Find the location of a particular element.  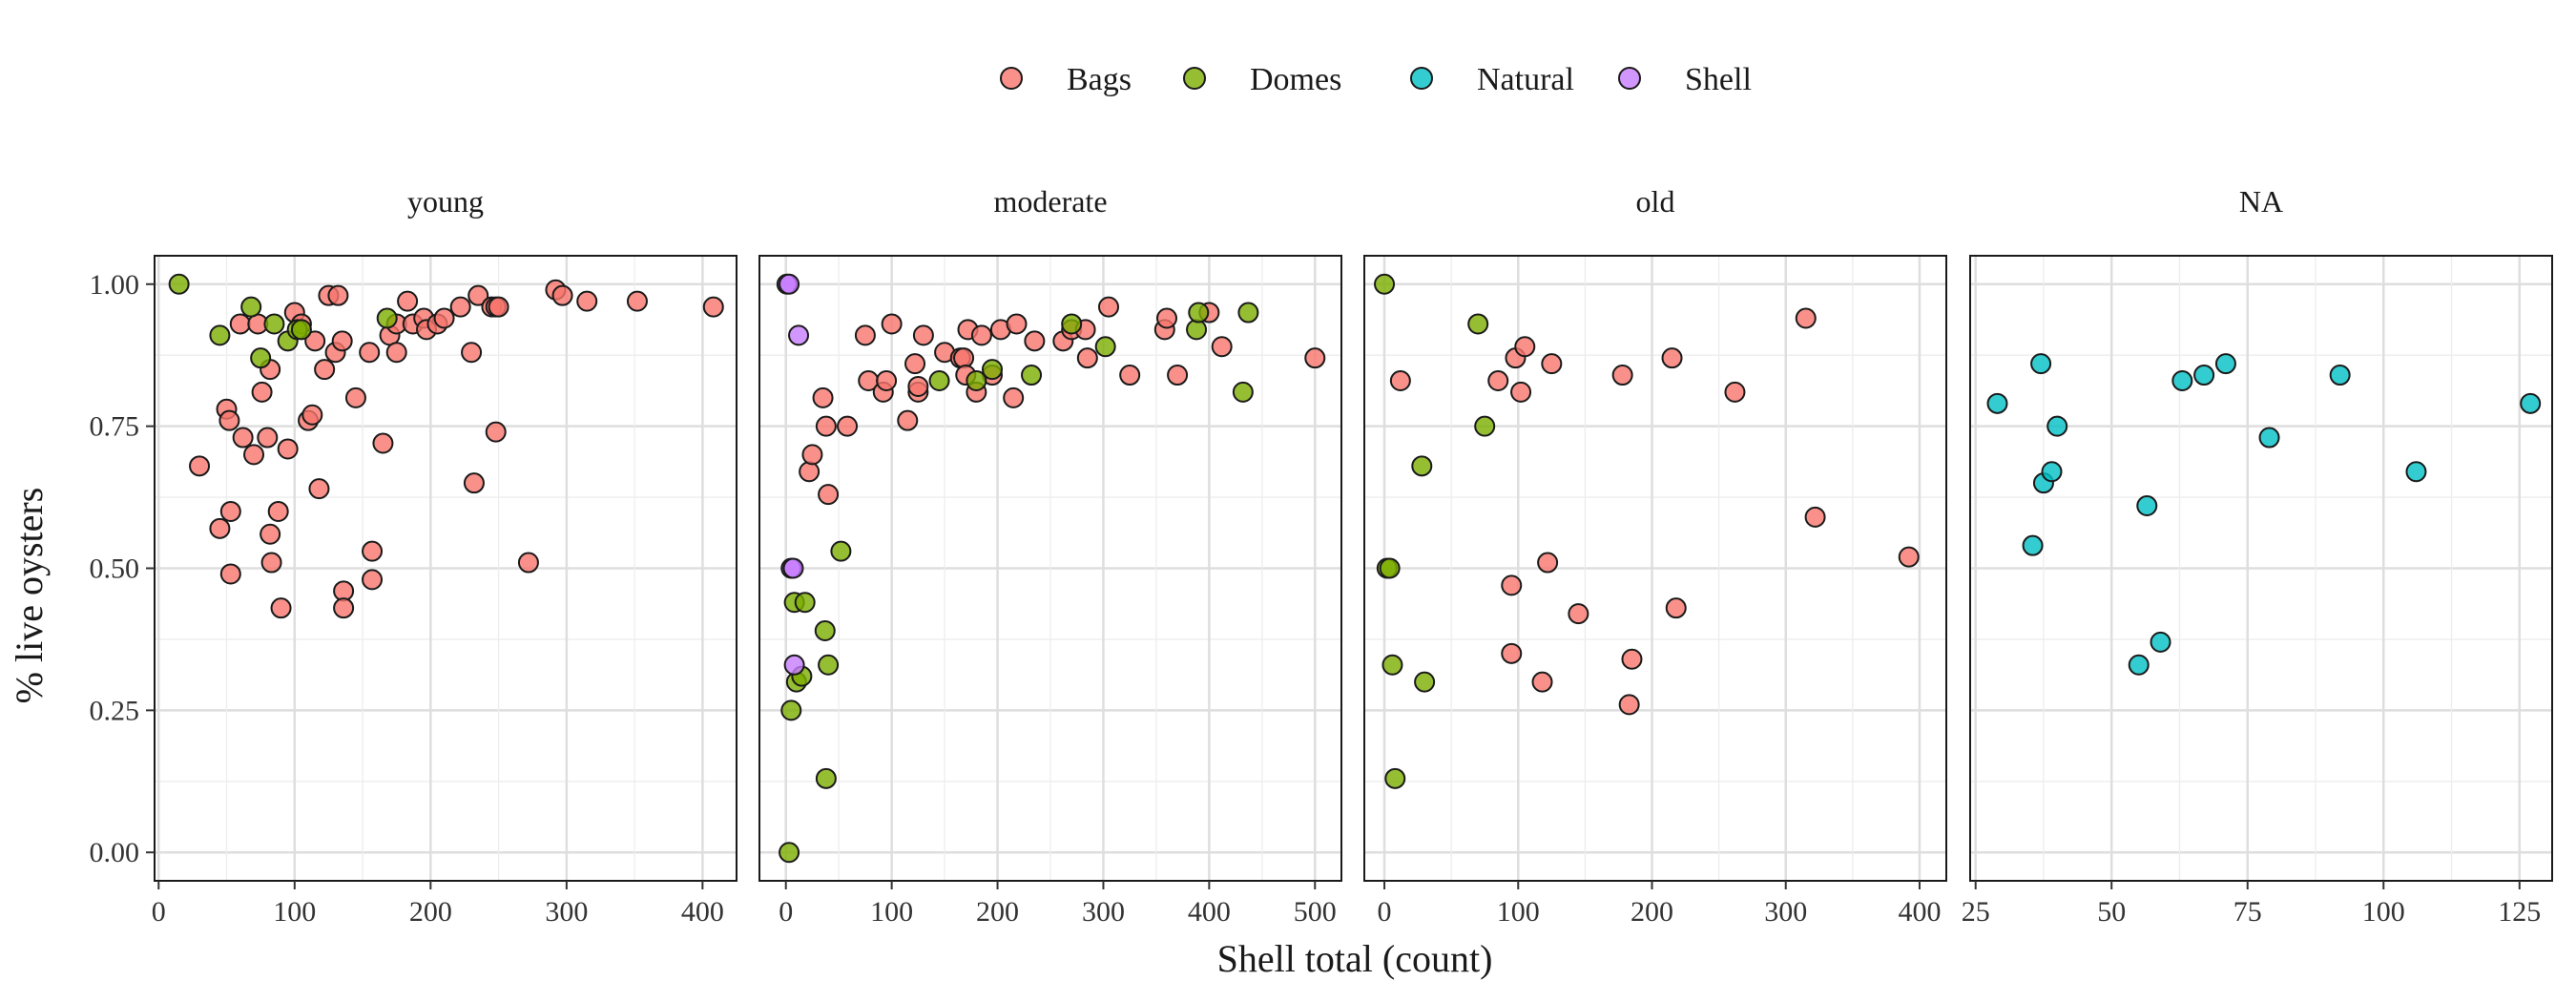

y-axis-title: % live oysters is located at coordinates (29, 596).